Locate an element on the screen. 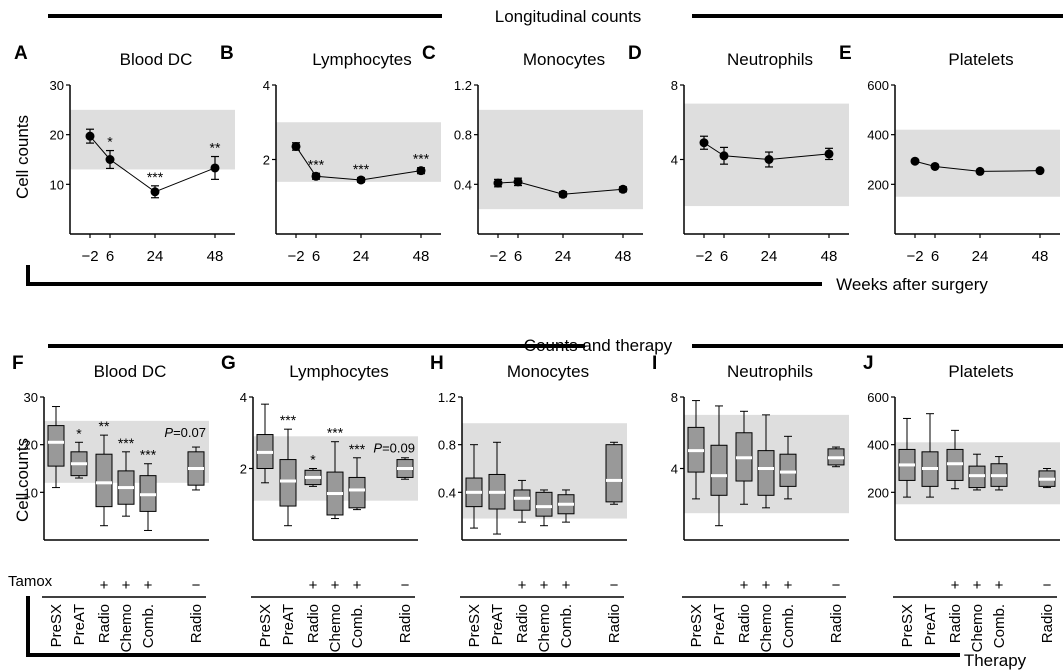 The image size is (1063, 672). p-value: P=0.07 is located at coordinates (185, 432).